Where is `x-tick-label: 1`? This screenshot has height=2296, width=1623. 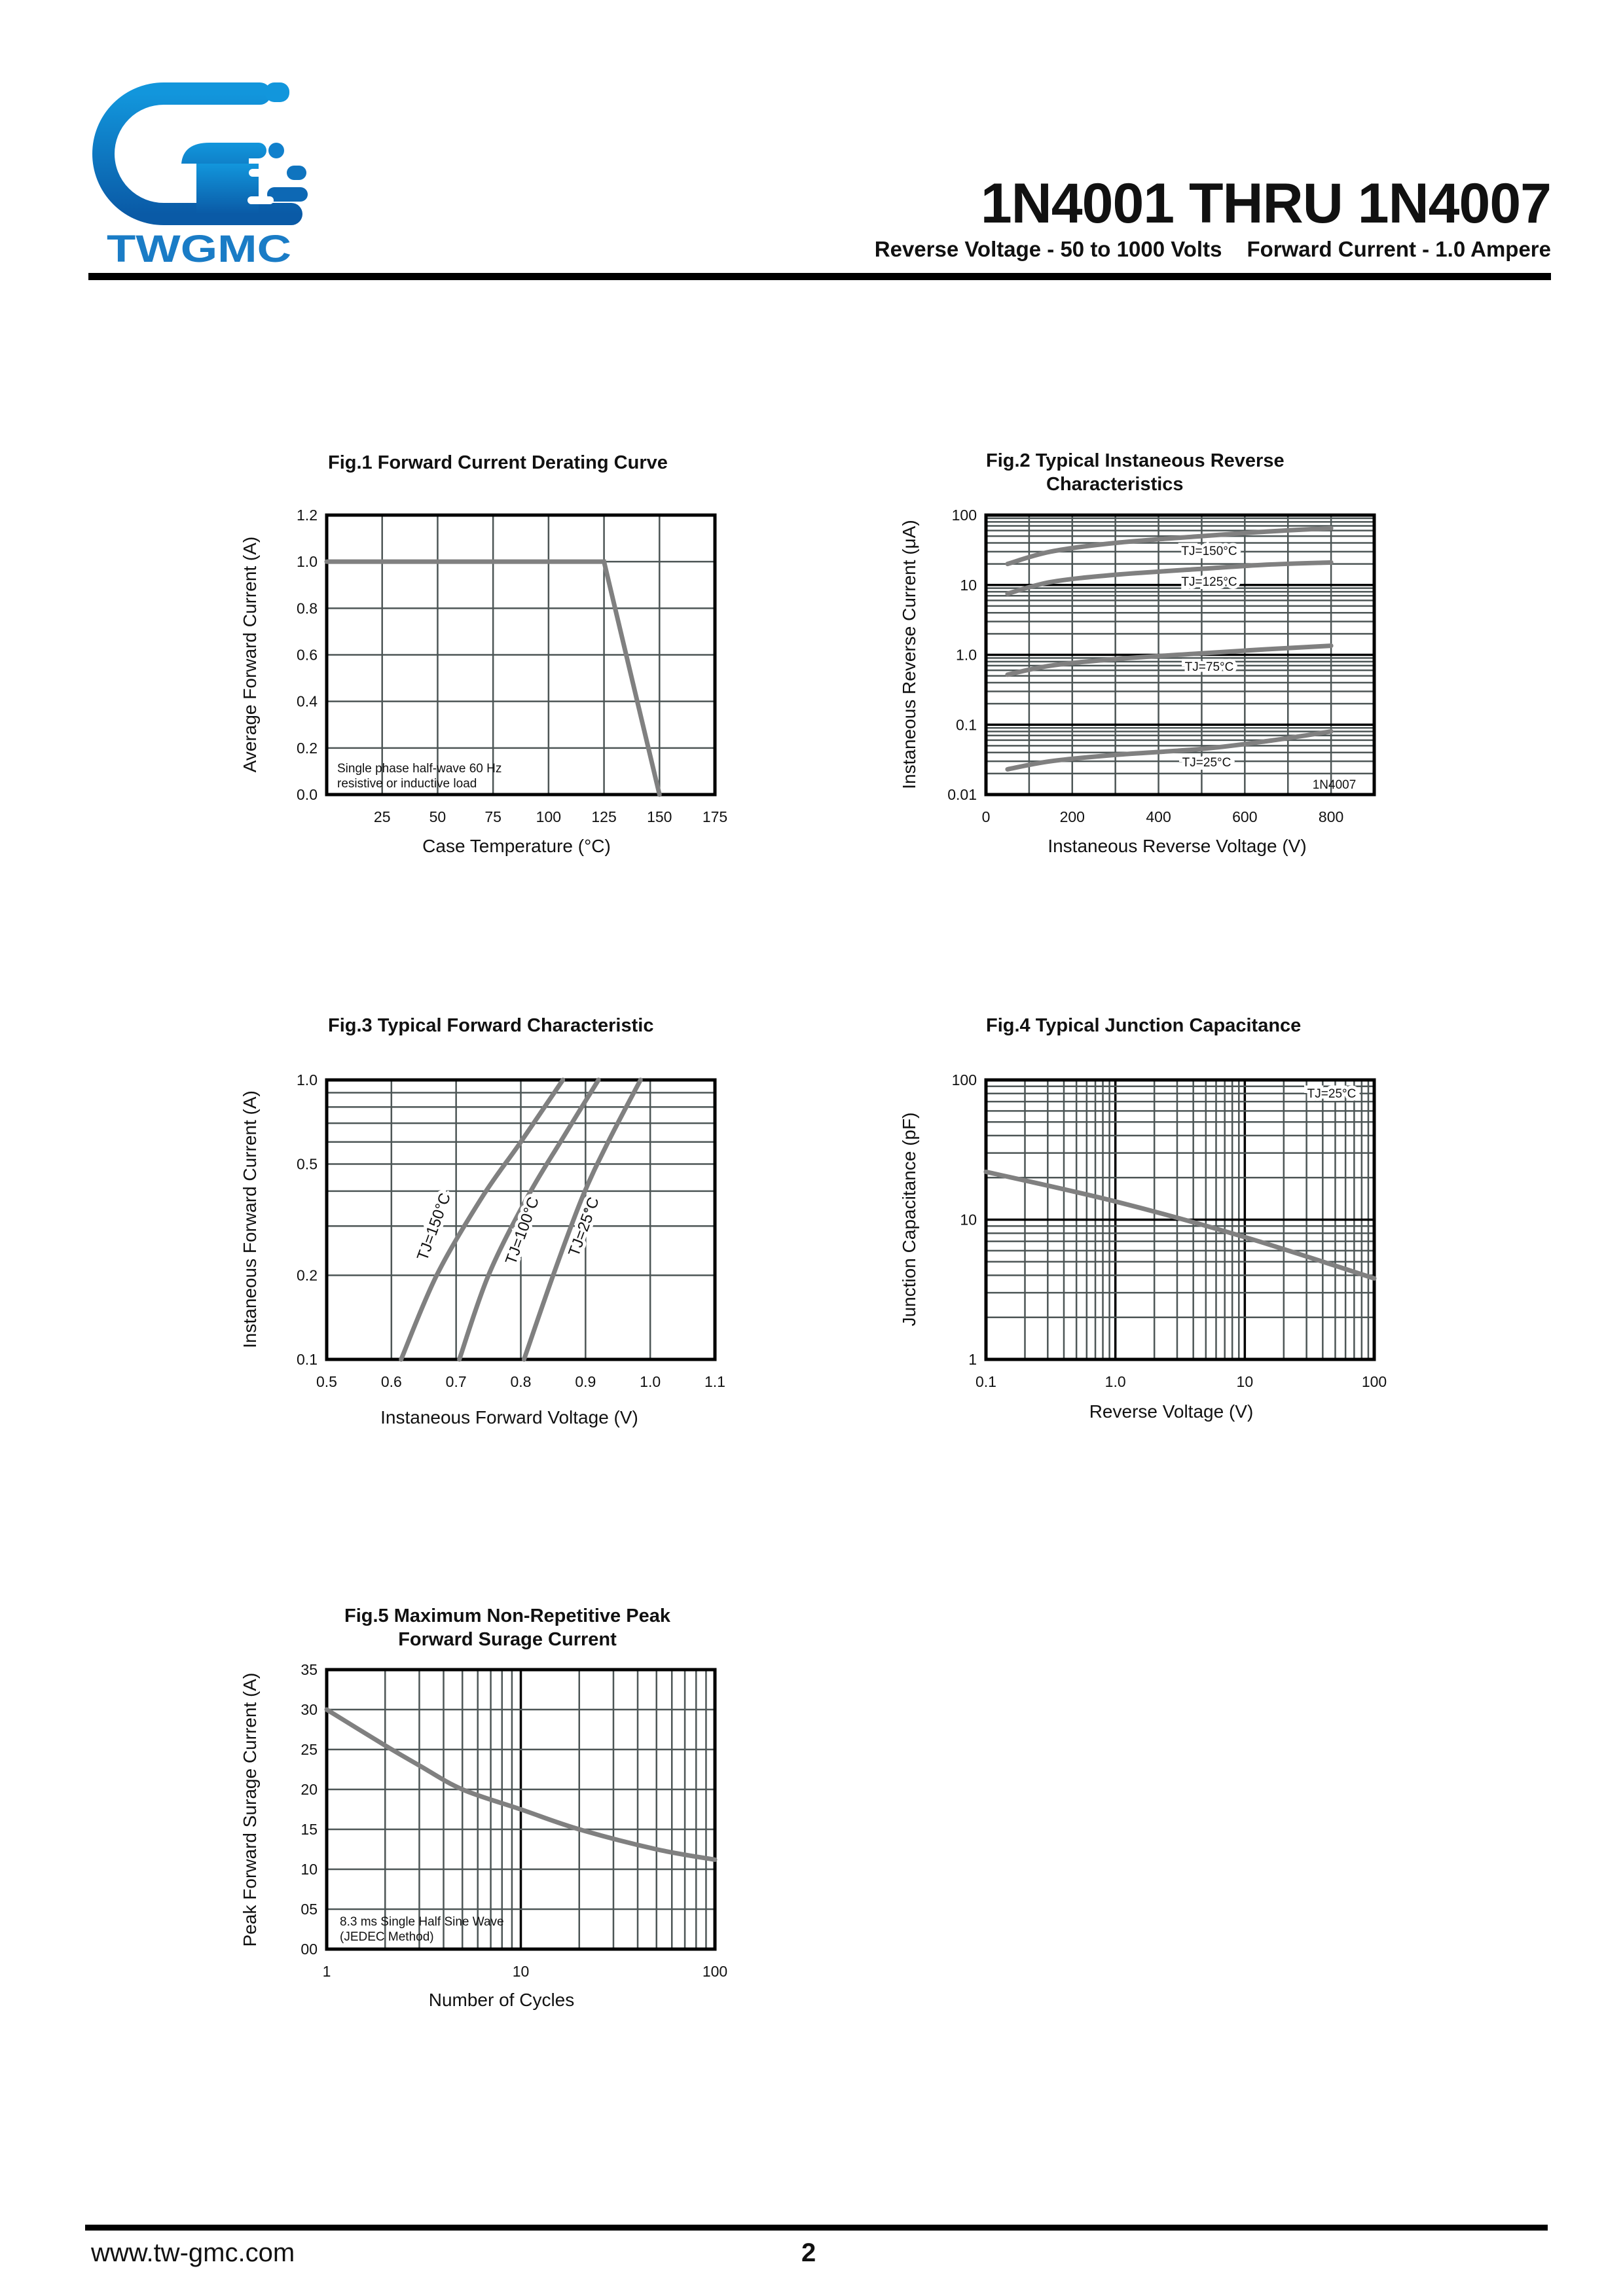 x-tick-label: 1 is located at coordinates (327, 1971).